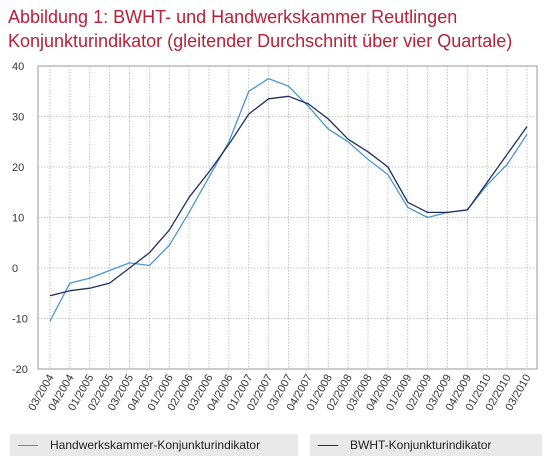 Image resolution: width=550 pixels, height=468 pixels. Describe the element at coordinates (18, 118) in the screenshot. I see `y-tick-label: 30` at that location.